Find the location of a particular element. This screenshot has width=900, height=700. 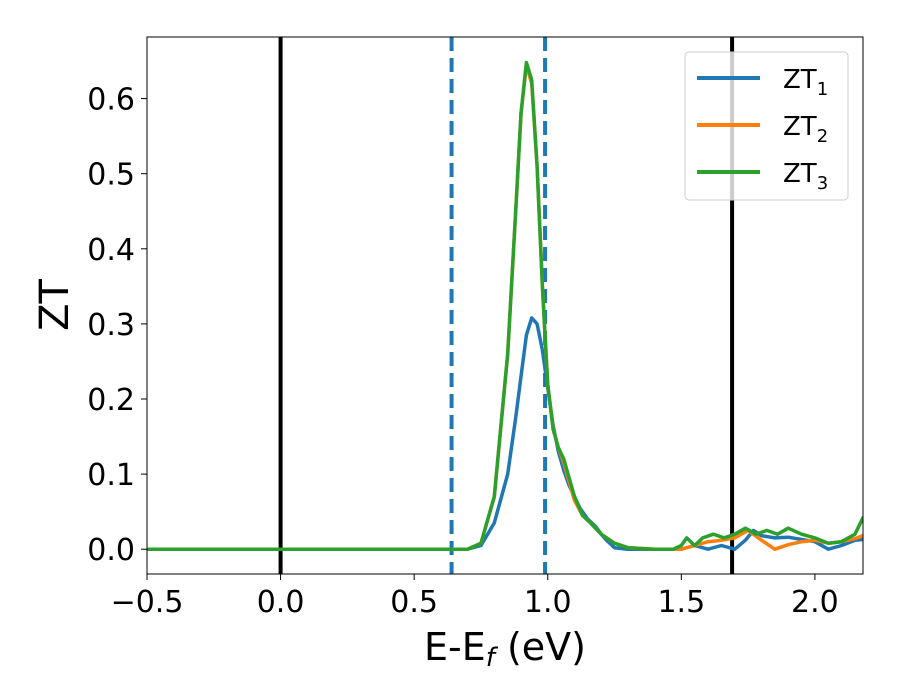

legend-label-zt3: ZT3 is located at coordinates (805, 176).